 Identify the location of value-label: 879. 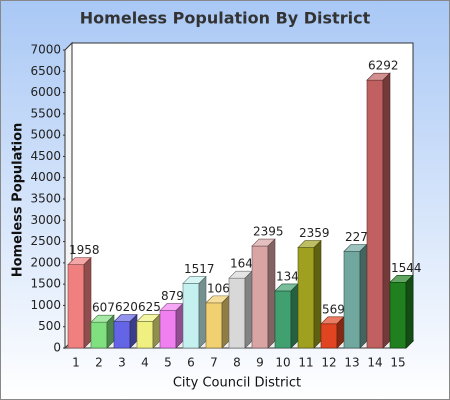
(172, 296).